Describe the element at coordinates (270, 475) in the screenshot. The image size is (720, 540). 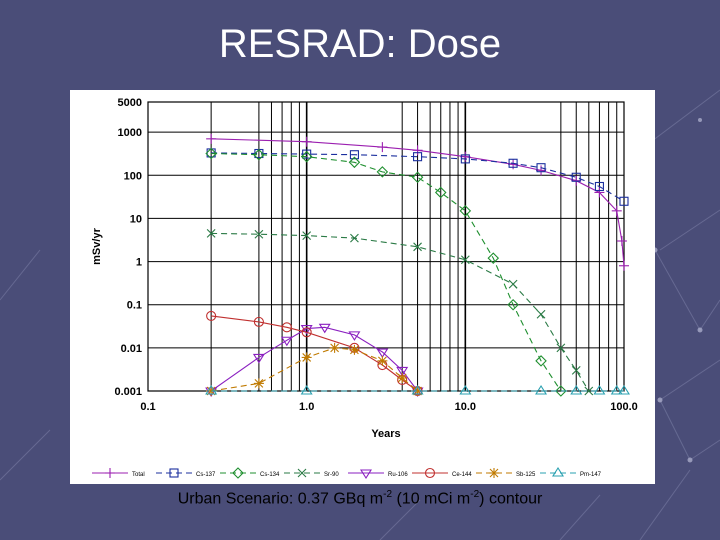
I see `legend-label: Cs-134` at that location.